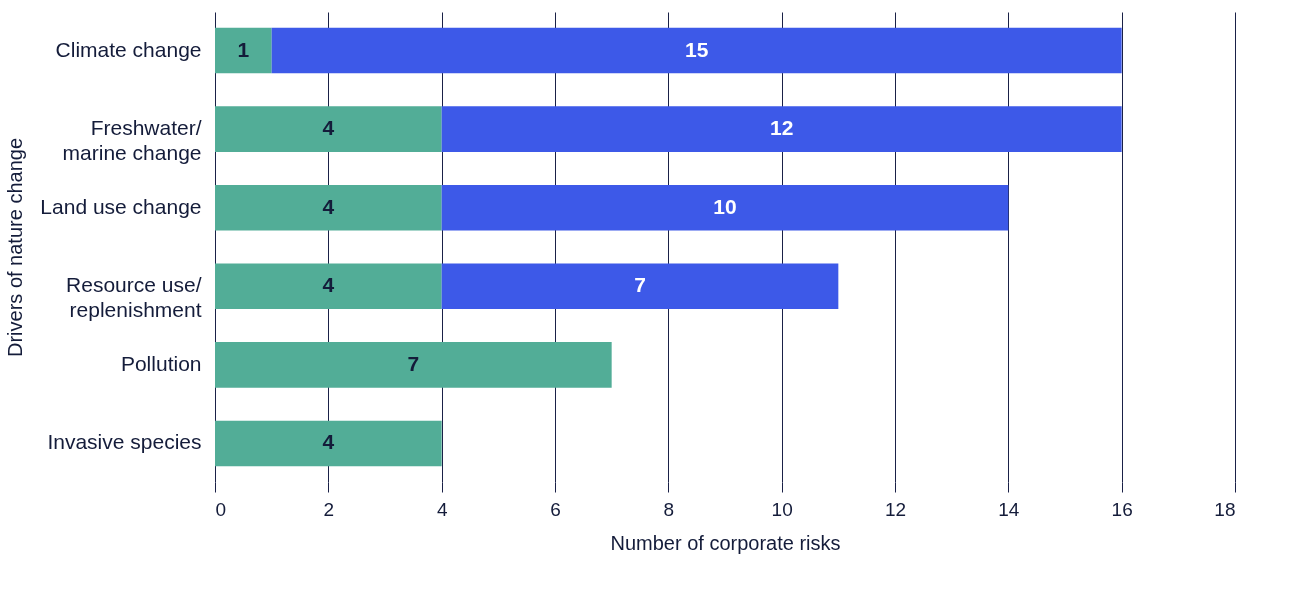  What do you see at coordinates (696, 49) in the screenshot?
I see `data-label: 15` at bounding box center [696, 49].